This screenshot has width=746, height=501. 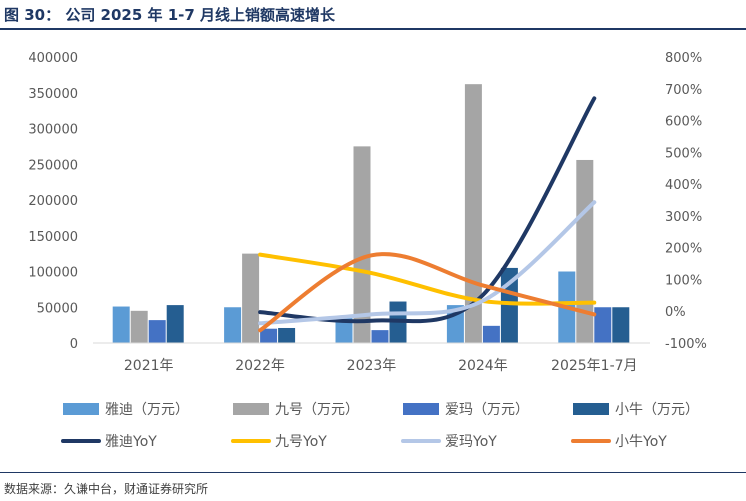 What do you see at coordinates (149, 366) in the screenshot?
I see `x-tick-label: 2021年` at bounding box center [149, 366].